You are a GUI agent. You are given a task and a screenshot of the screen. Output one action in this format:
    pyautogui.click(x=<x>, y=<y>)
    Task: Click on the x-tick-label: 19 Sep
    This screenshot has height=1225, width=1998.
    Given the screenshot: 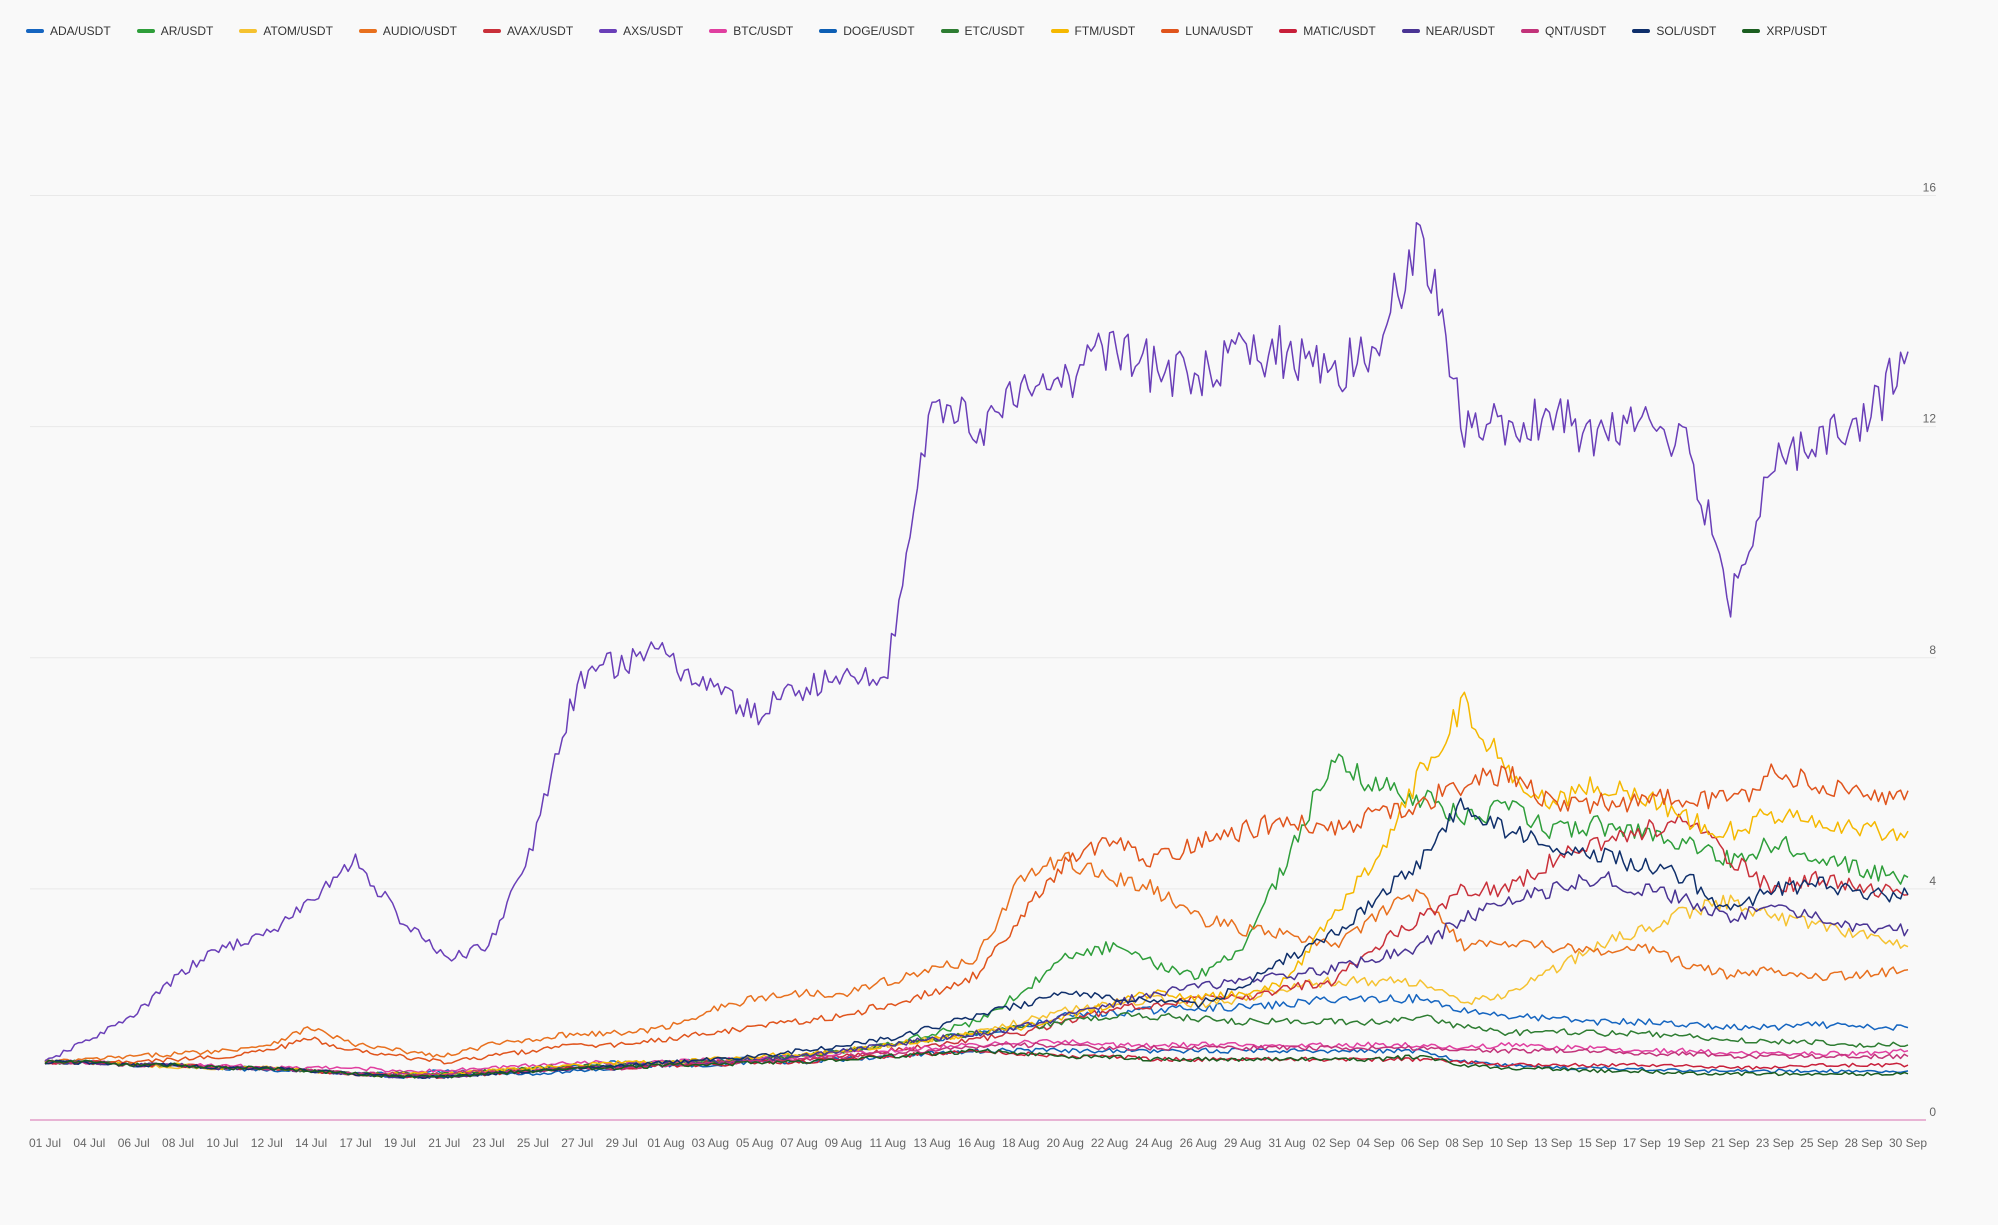 What is the action you would take?
    pyautogui.click(x=1686, y=1143)
    